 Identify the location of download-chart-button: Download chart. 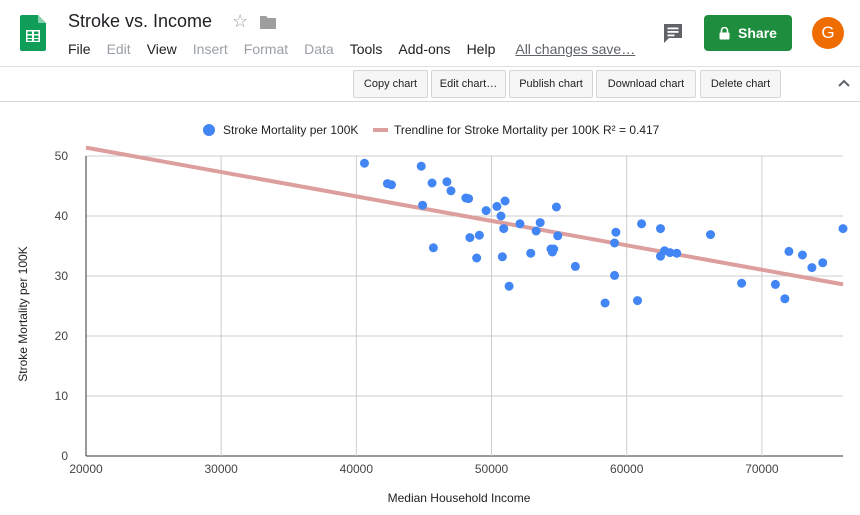
(646, 84).